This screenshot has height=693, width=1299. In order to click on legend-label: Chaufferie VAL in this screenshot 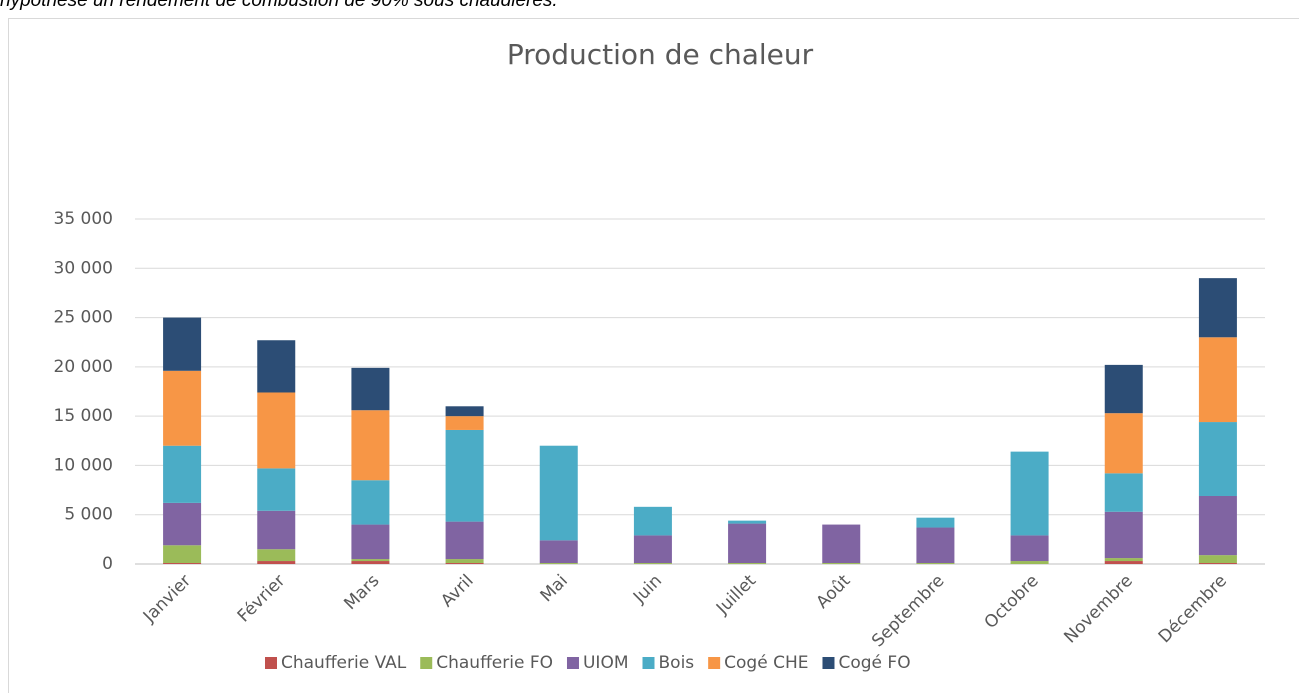, I will do `click(344, 663)`.